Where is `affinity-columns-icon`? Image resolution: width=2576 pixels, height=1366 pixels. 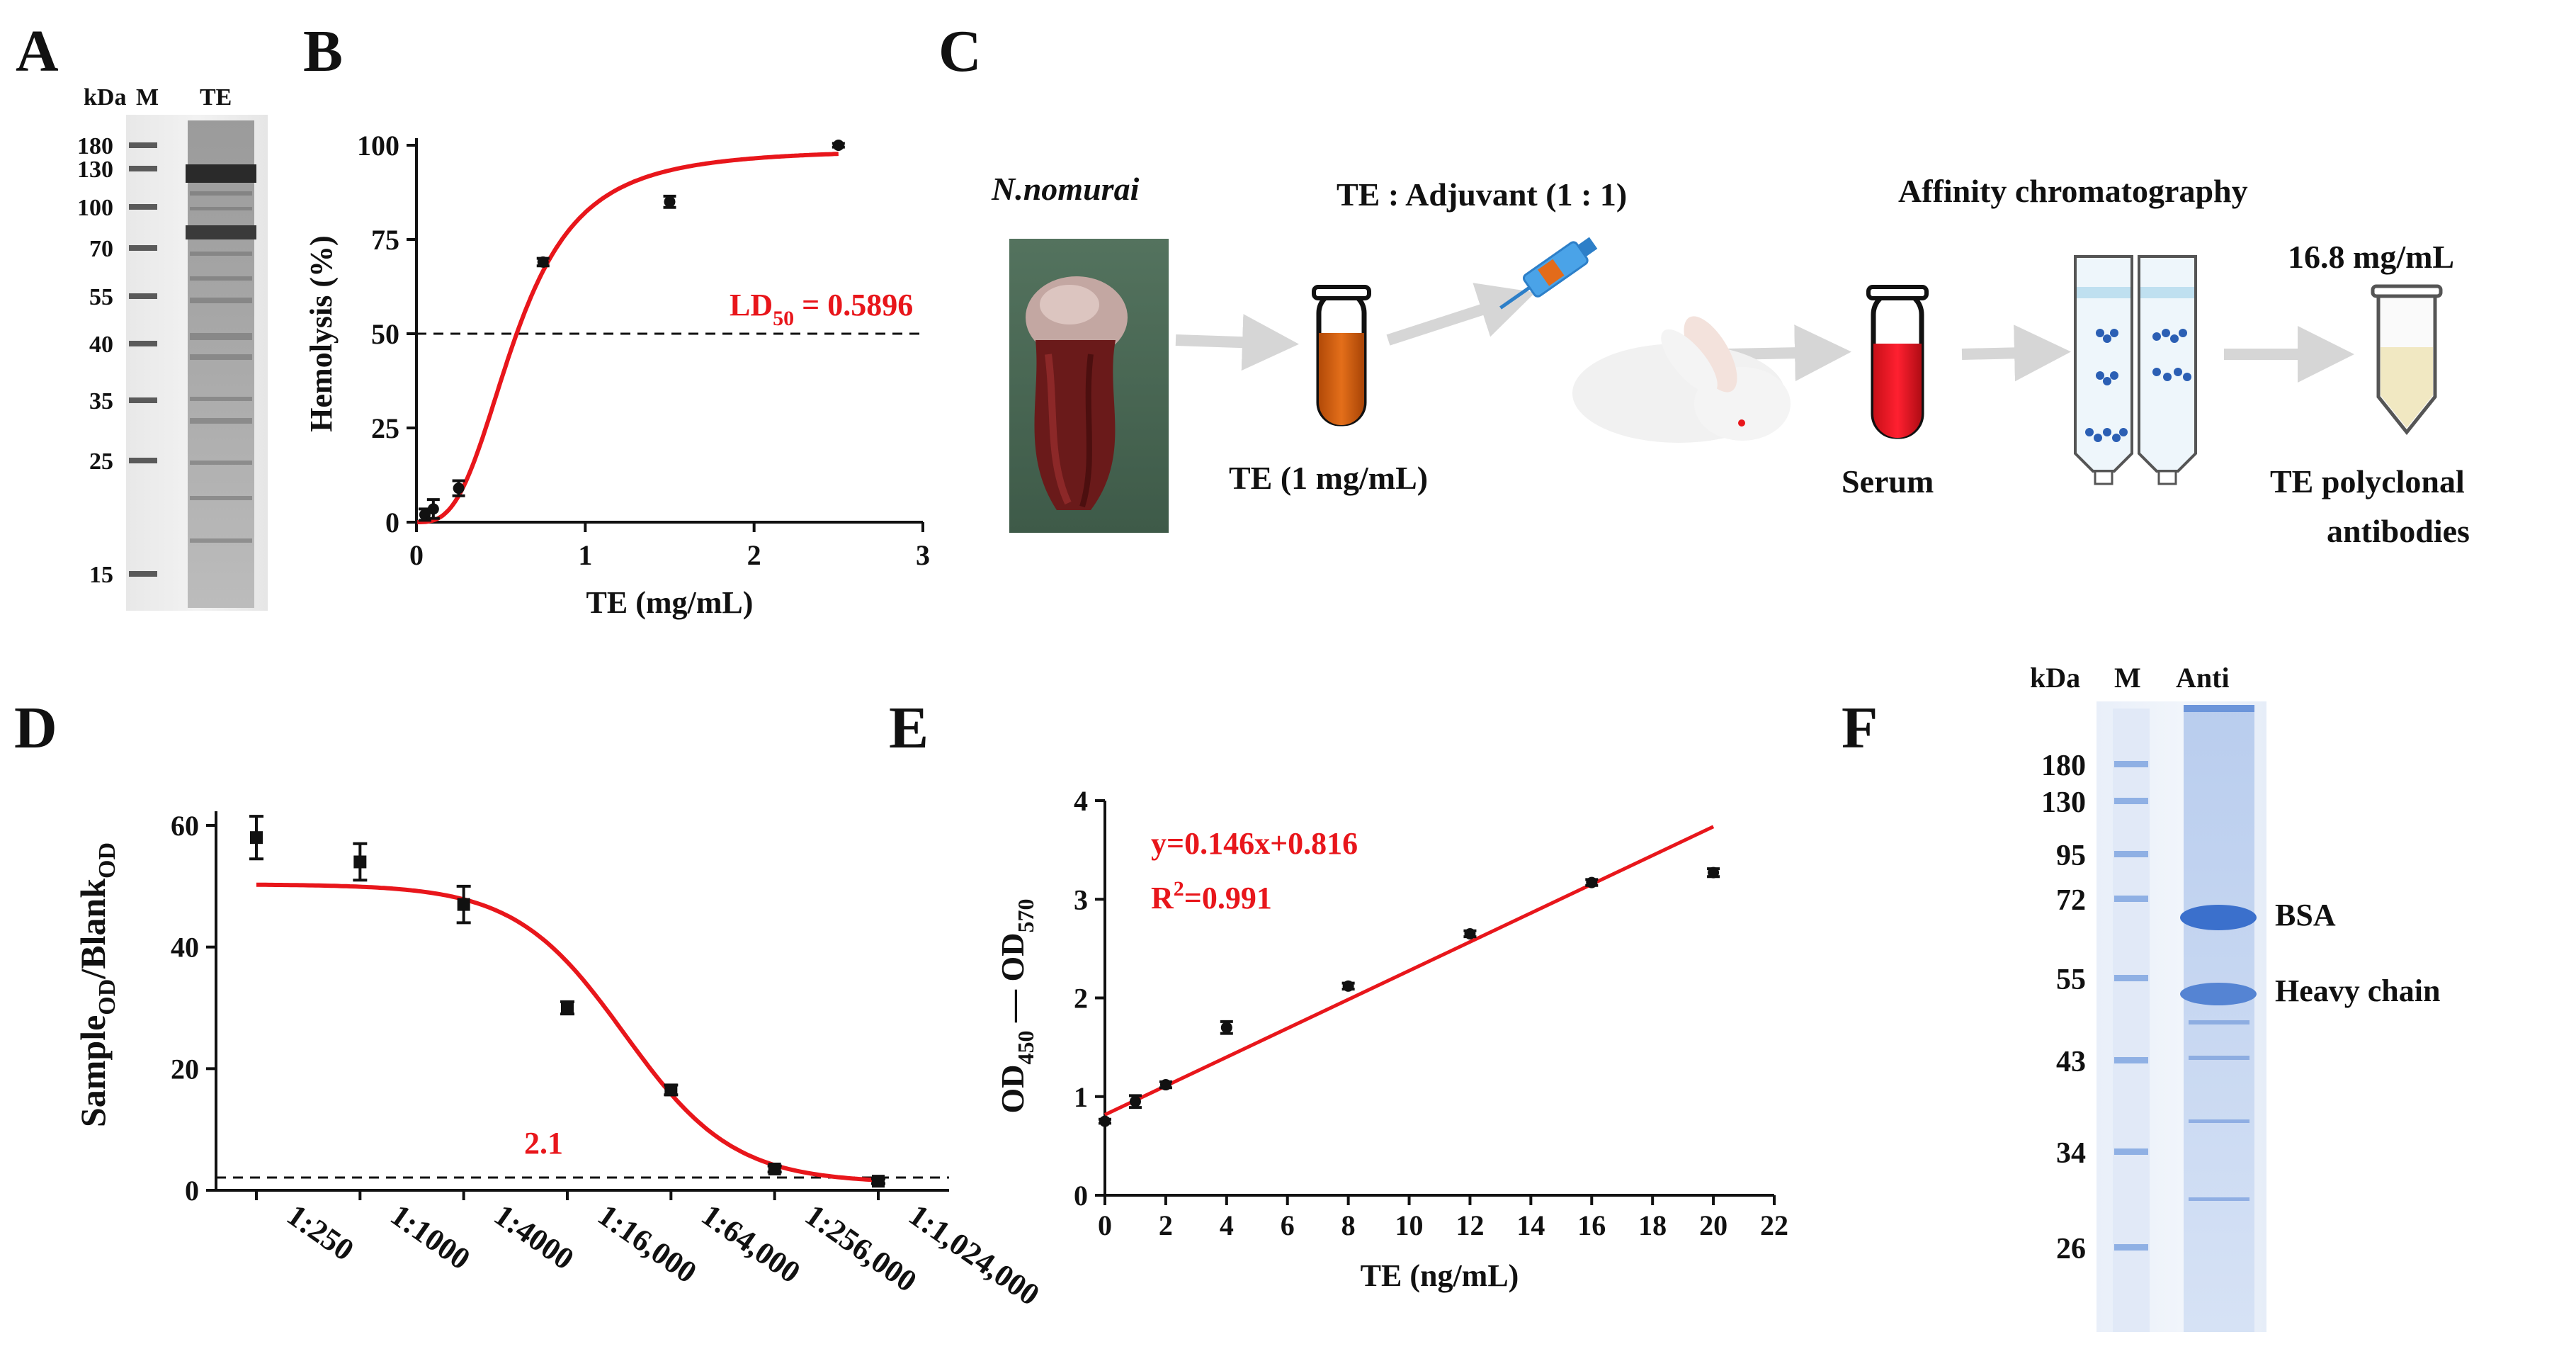 affinity-columns-icon is located at coordinates (2135, 370).